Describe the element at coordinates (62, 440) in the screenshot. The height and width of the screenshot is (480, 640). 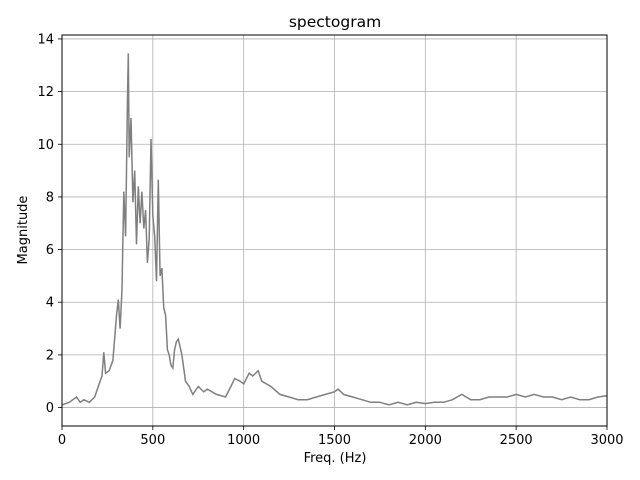
I see `x-tick-label: 0` at that location.